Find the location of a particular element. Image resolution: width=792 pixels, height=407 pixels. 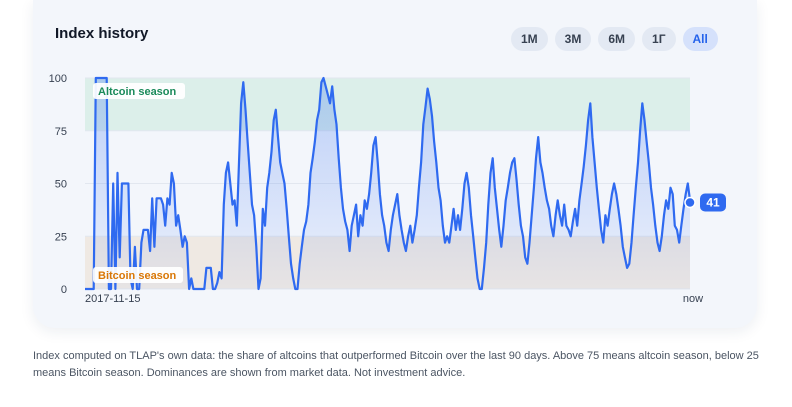

altcoin-season-label-bg is located at coordinates (139, 91).